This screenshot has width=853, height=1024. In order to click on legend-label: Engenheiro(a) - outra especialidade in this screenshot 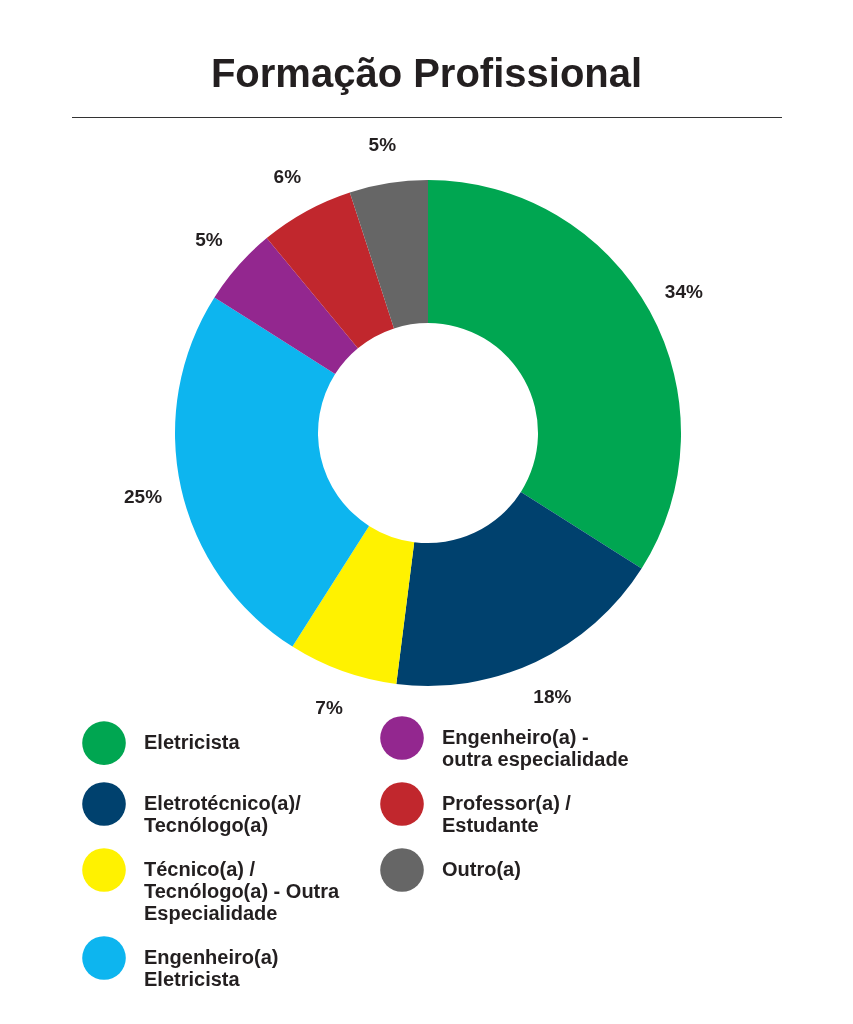, I will do `click(535, 748)`.